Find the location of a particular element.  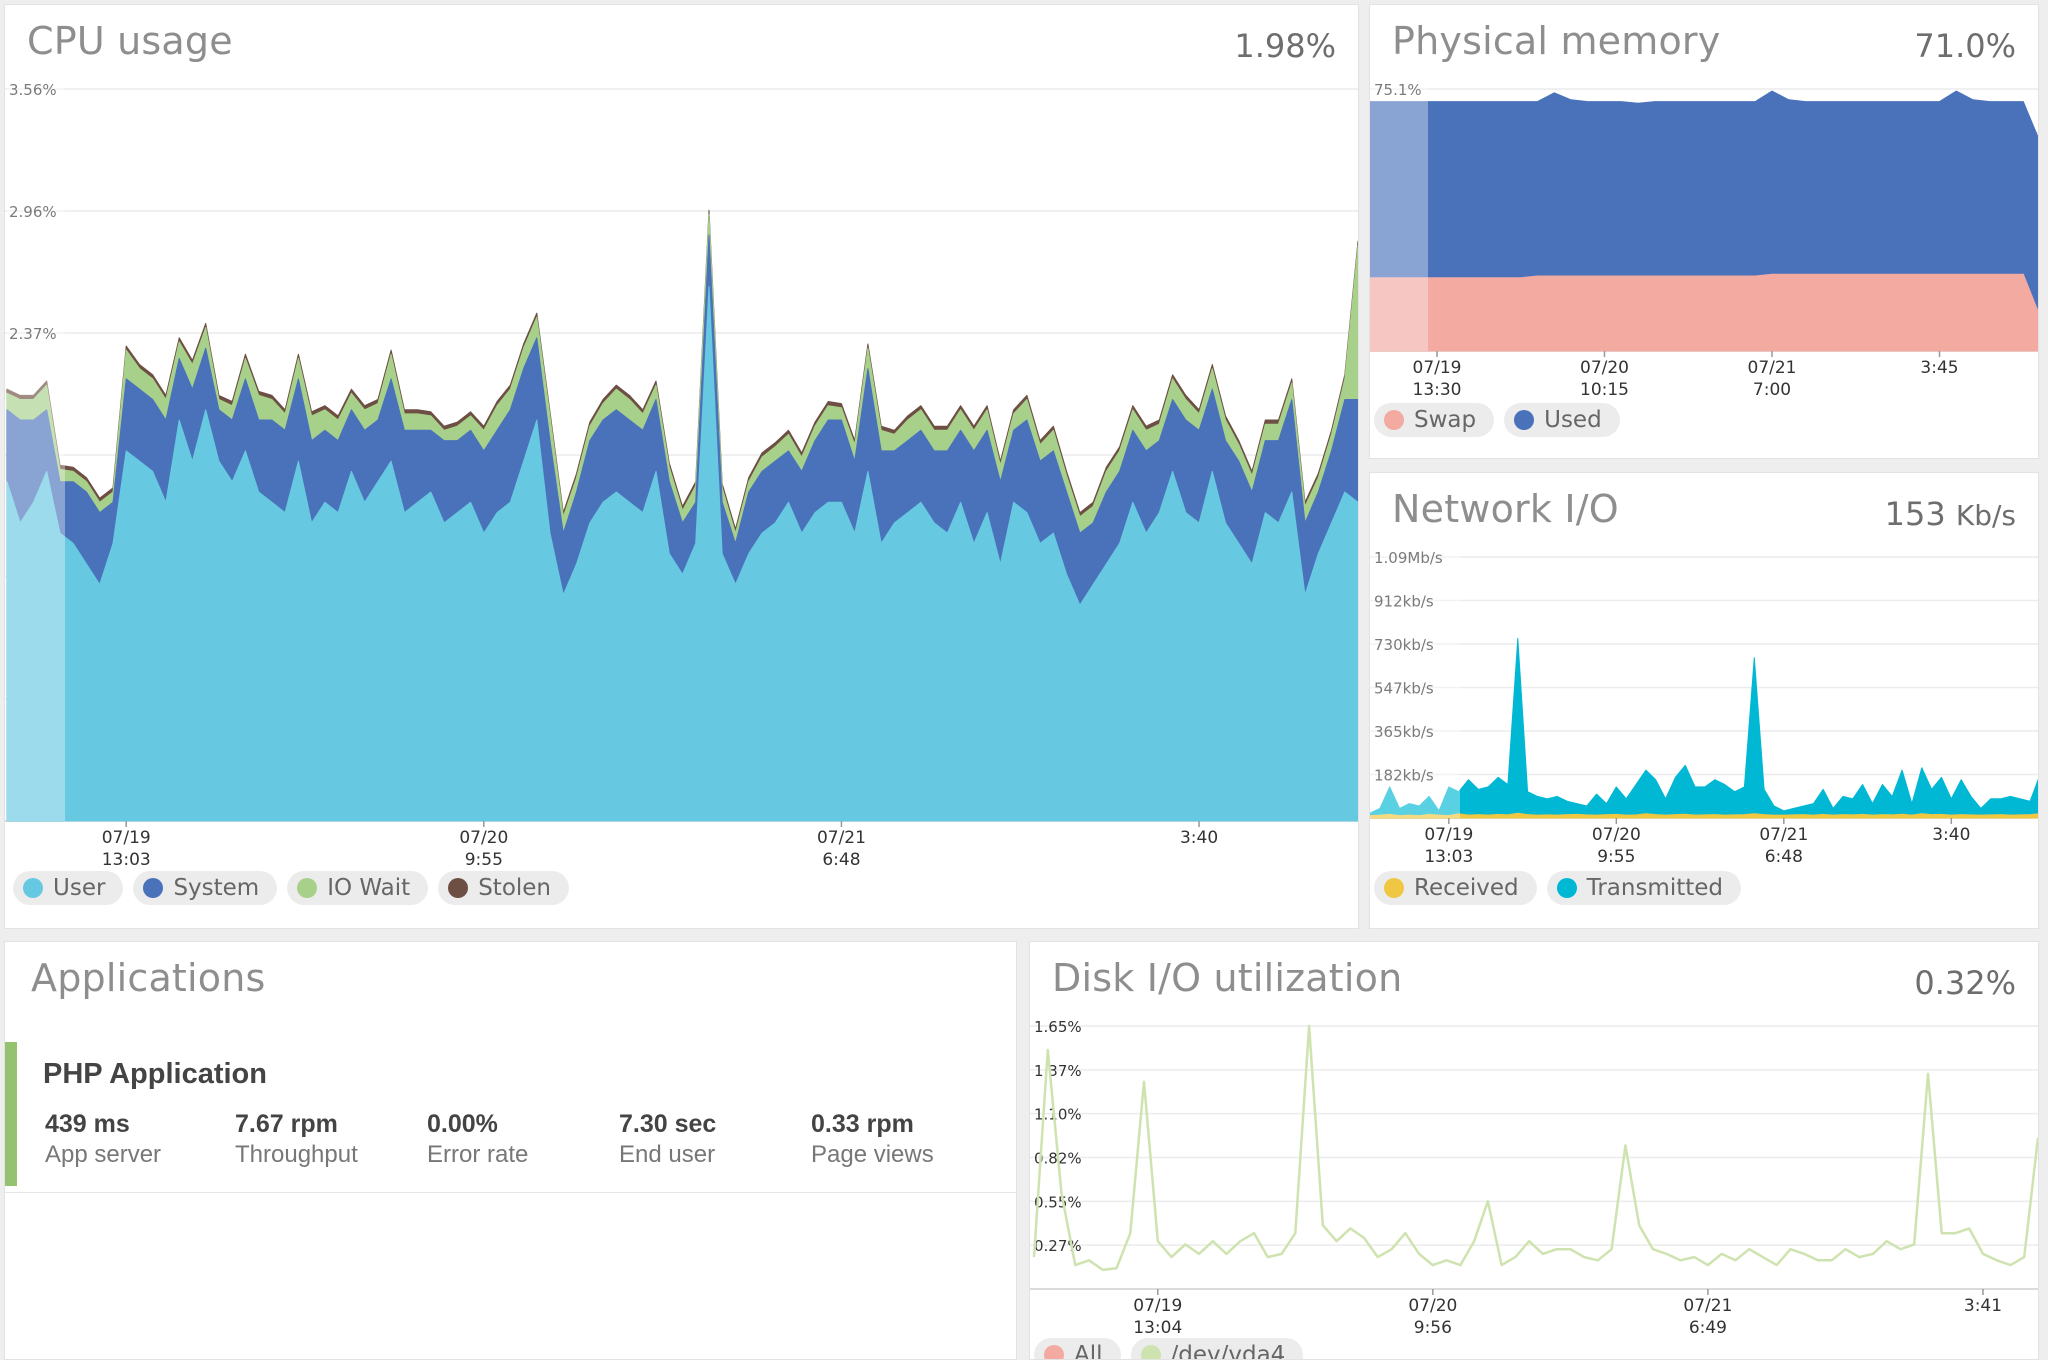

physical-memory-legend: Swap Used is located at coordinates (1497, 420).